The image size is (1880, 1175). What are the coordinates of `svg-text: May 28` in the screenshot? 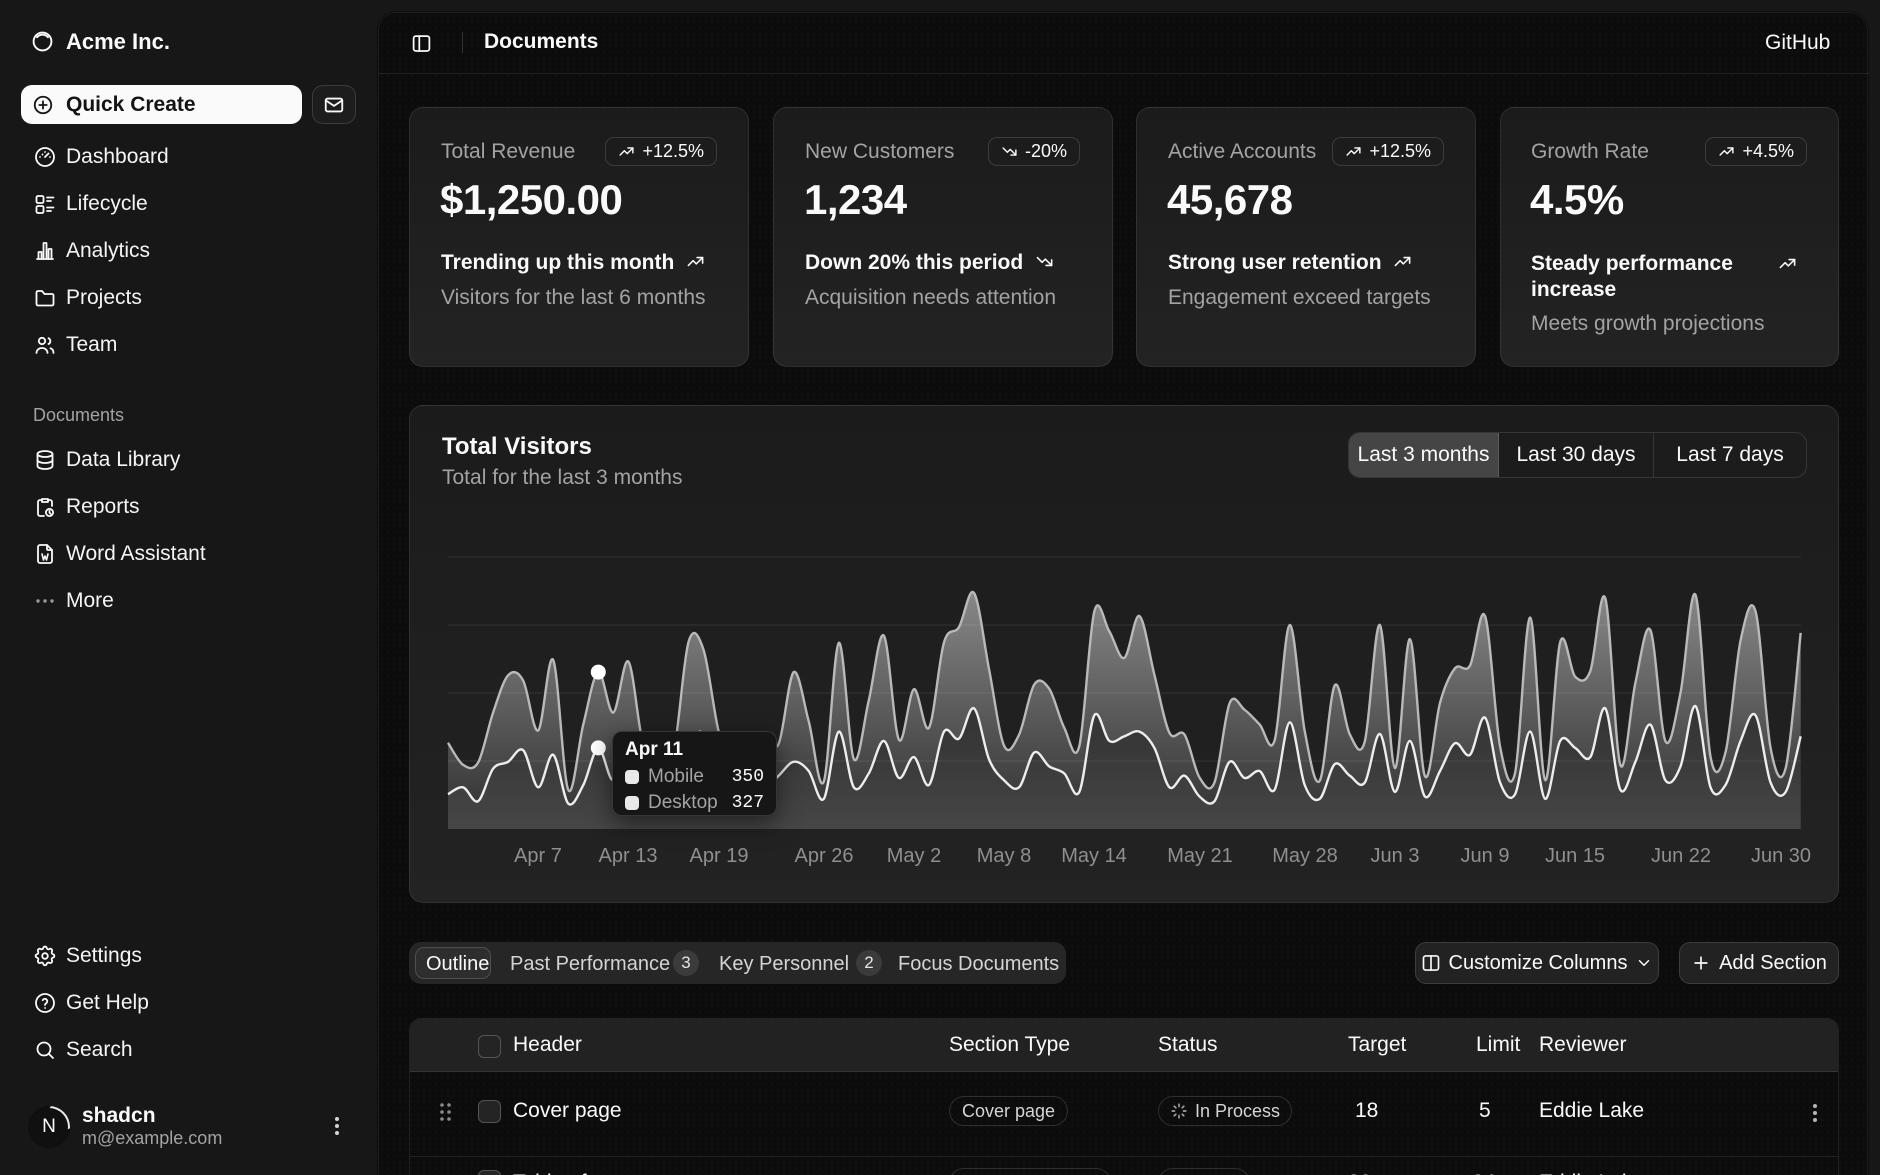 It's located at (1305, 856).